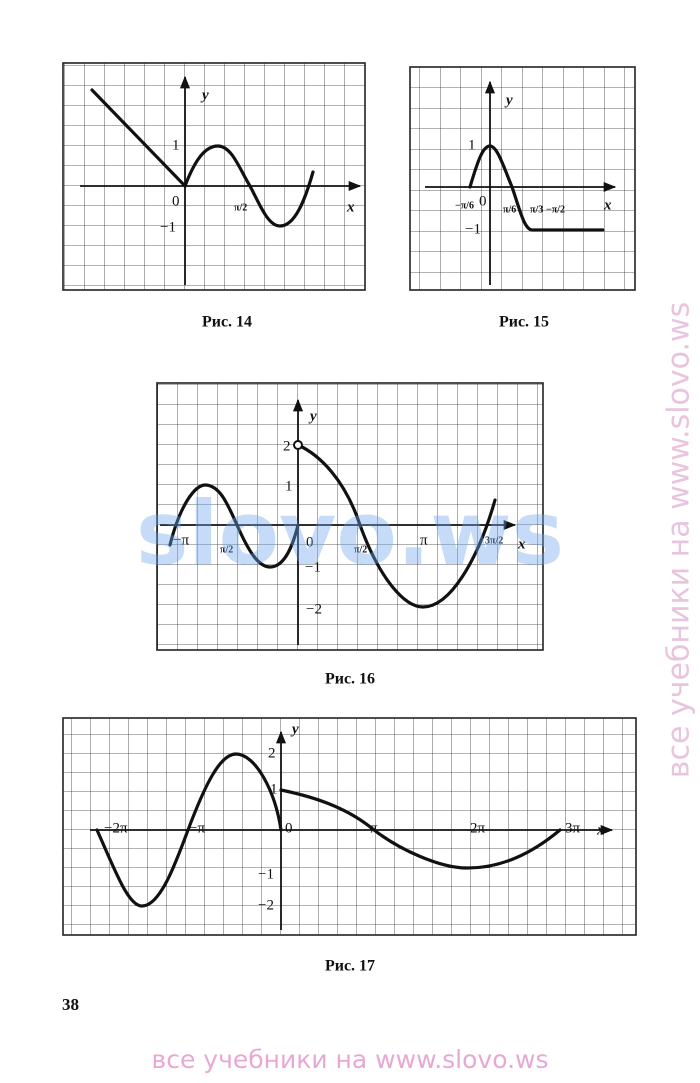 This screenshot has height=1083, width=700. Describe the element at coordinates (70, 1004) in the screenshot. I see `page-number: 38` at that location.